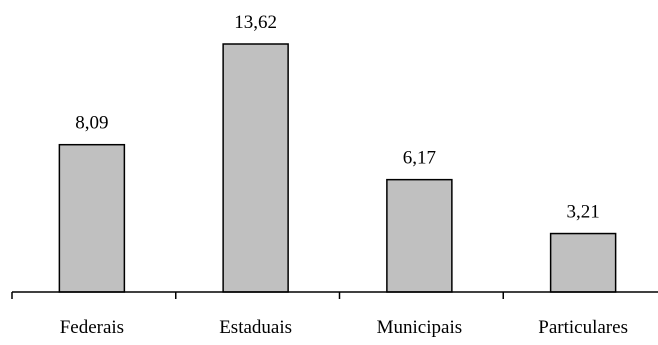 The width and height of the screenshot is (658, 345). What do you see at coordinates (583, 327) in the screenshot?
I see `category-label-particulares: Particulares` at bounding box center [583, 327].